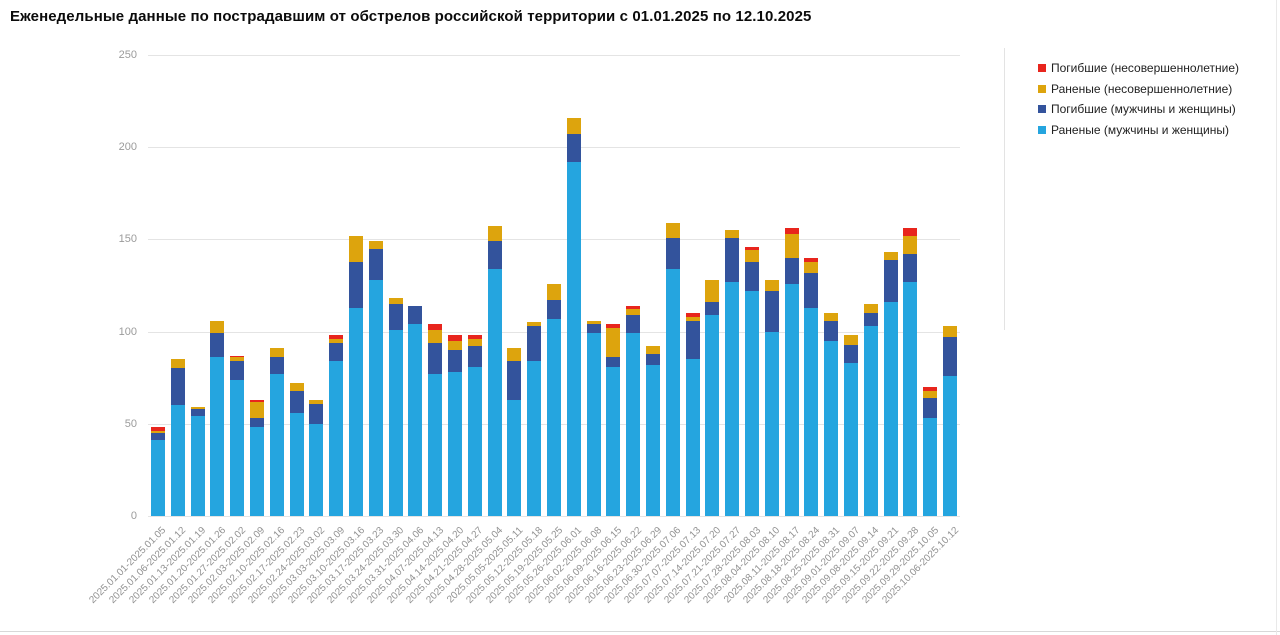 Image resolution: width=1280 pixels, height=635 pixels. Describe the element at coordinates (1138, 109) in the screenshot. I see `legend-item: Погибшие (мужчины и женщины)` at that location.